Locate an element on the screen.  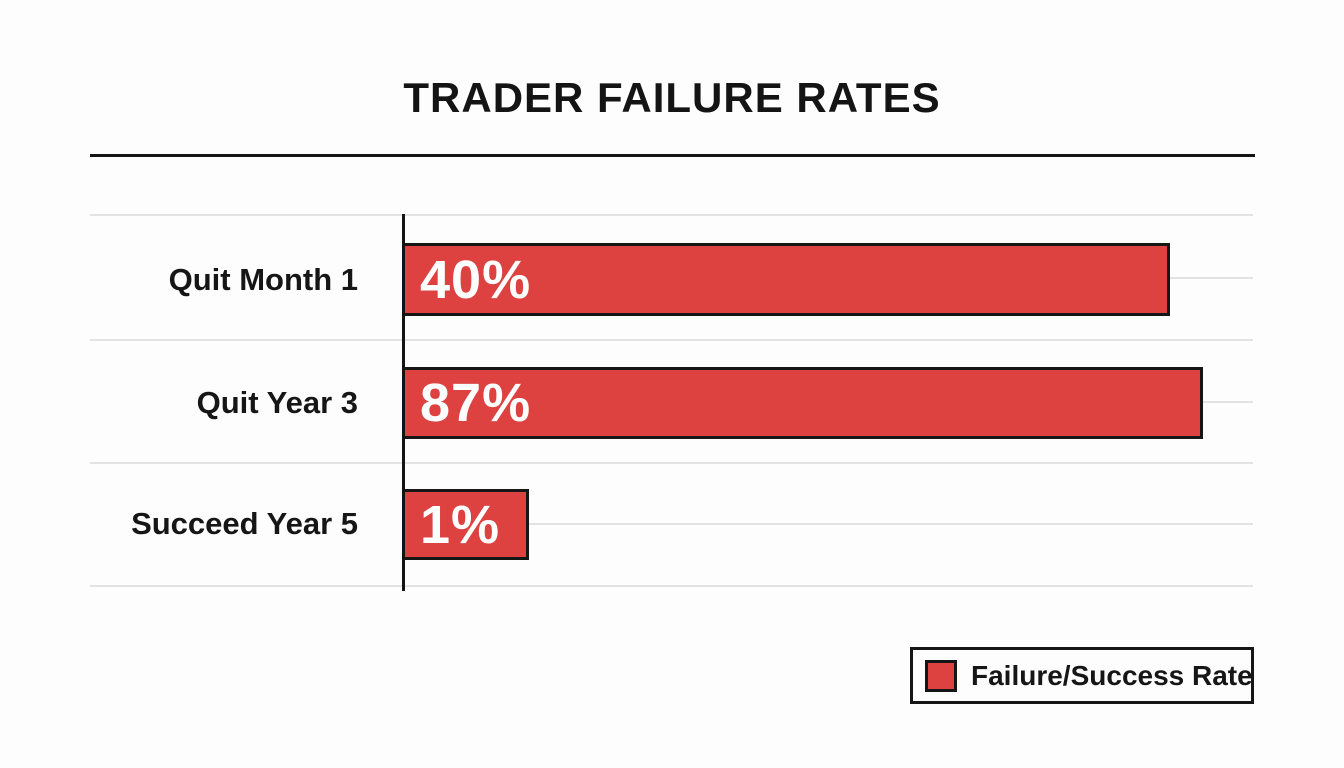
title-divider is located at coordinates (672, 155).